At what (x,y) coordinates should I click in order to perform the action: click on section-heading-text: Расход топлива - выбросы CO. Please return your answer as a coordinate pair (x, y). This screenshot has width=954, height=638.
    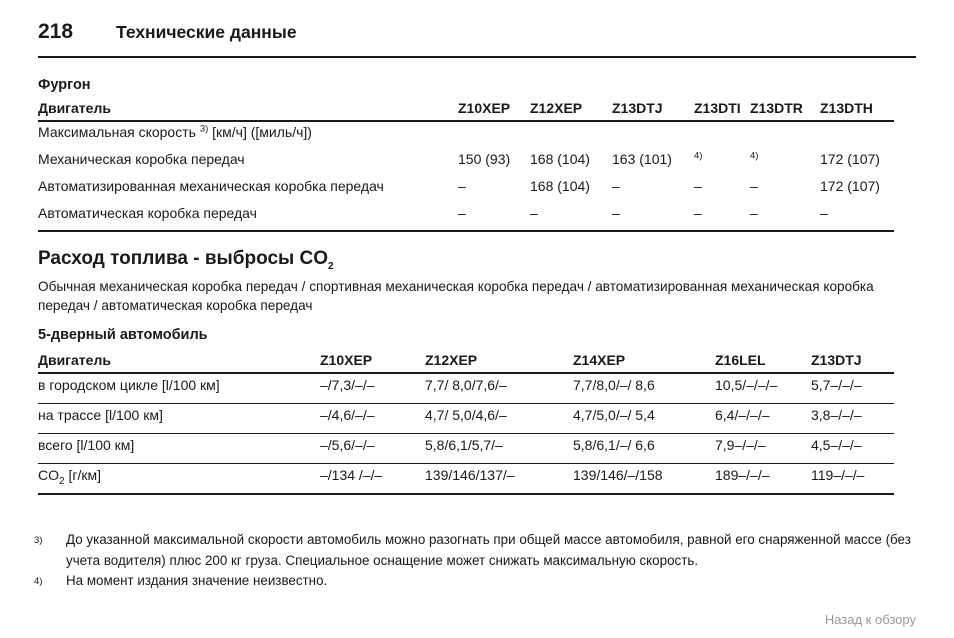
    Looking at the image, I should click on (183, 258).